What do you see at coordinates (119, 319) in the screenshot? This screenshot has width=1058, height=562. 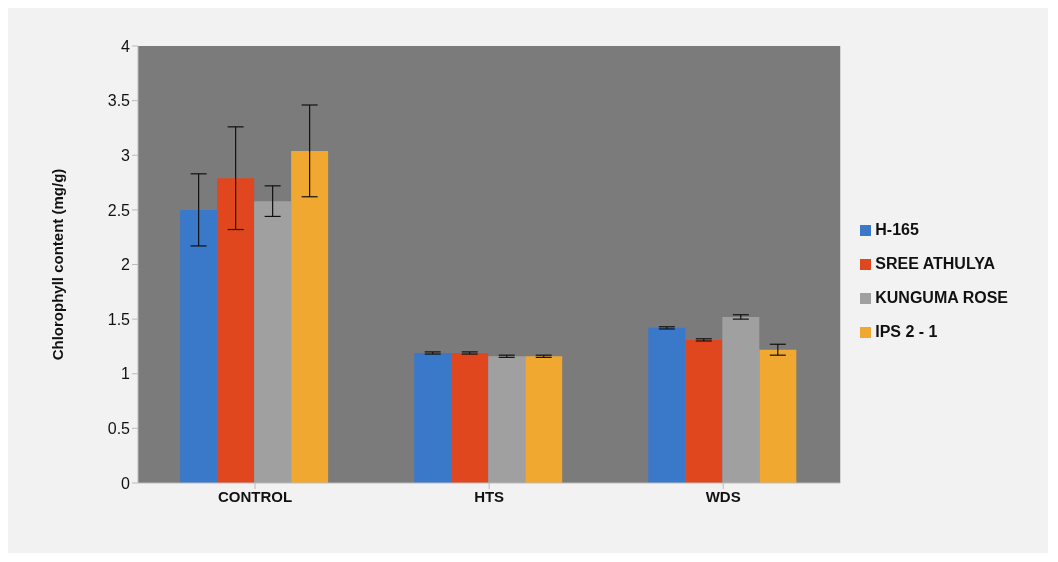 I see `y-tick-label: 1.5` at bounding box center [119, 319].